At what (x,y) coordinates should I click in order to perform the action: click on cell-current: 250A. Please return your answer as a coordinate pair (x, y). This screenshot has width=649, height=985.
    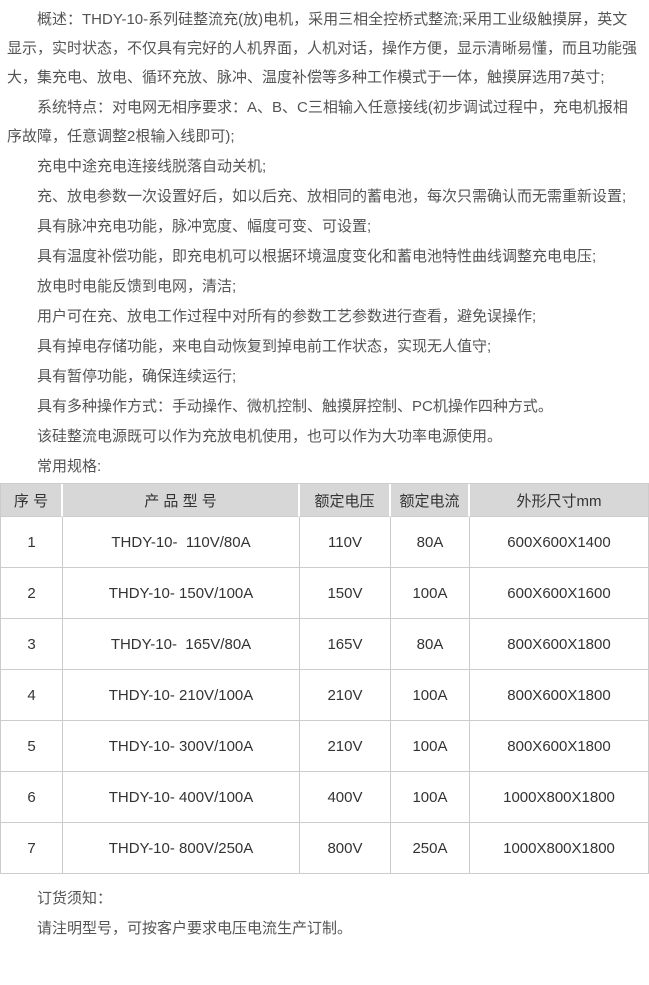
    Looking at the image, I should click on (430, 848).